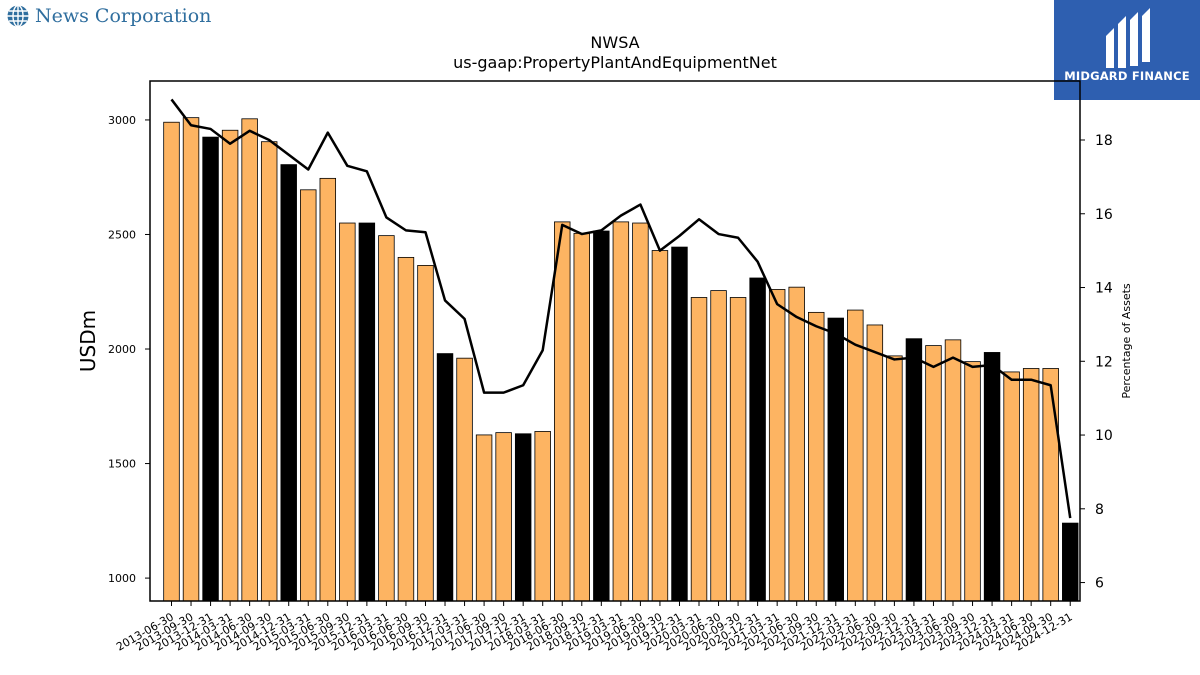 Image resolution: width=1200 pixels, height=675 pixels. Describe the element at coordinates (1126, 341) in the screenshot. I see `y2-axis-label: Percentage of Assets` at that location.